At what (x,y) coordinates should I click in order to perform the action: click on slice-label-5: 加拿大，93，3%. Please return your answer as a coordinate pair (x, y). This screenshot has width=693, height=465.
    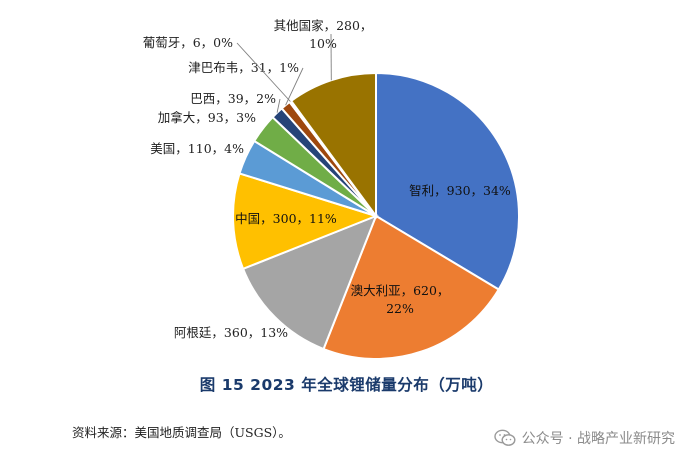
    Looking at the image, I should click on (207, 117).